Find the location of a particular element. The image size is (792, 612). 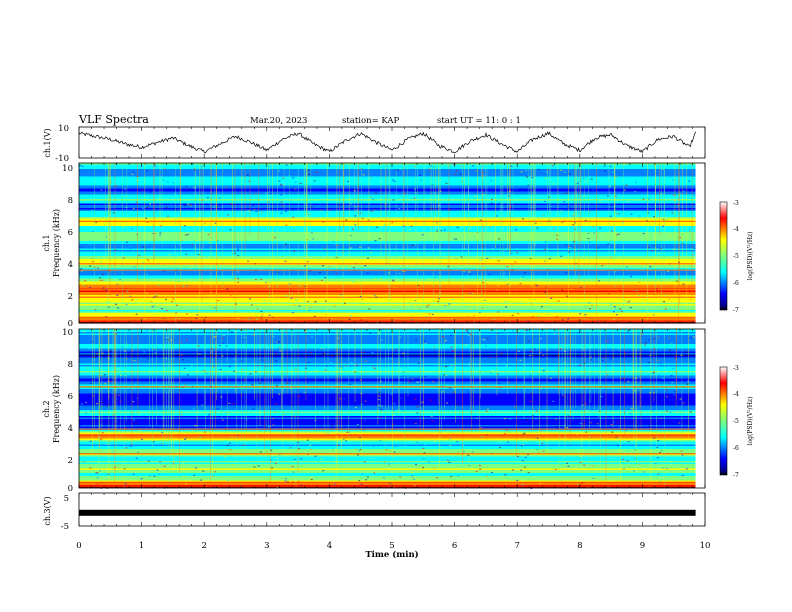

xtick-0: 0 is located at coordinates (78, 546).